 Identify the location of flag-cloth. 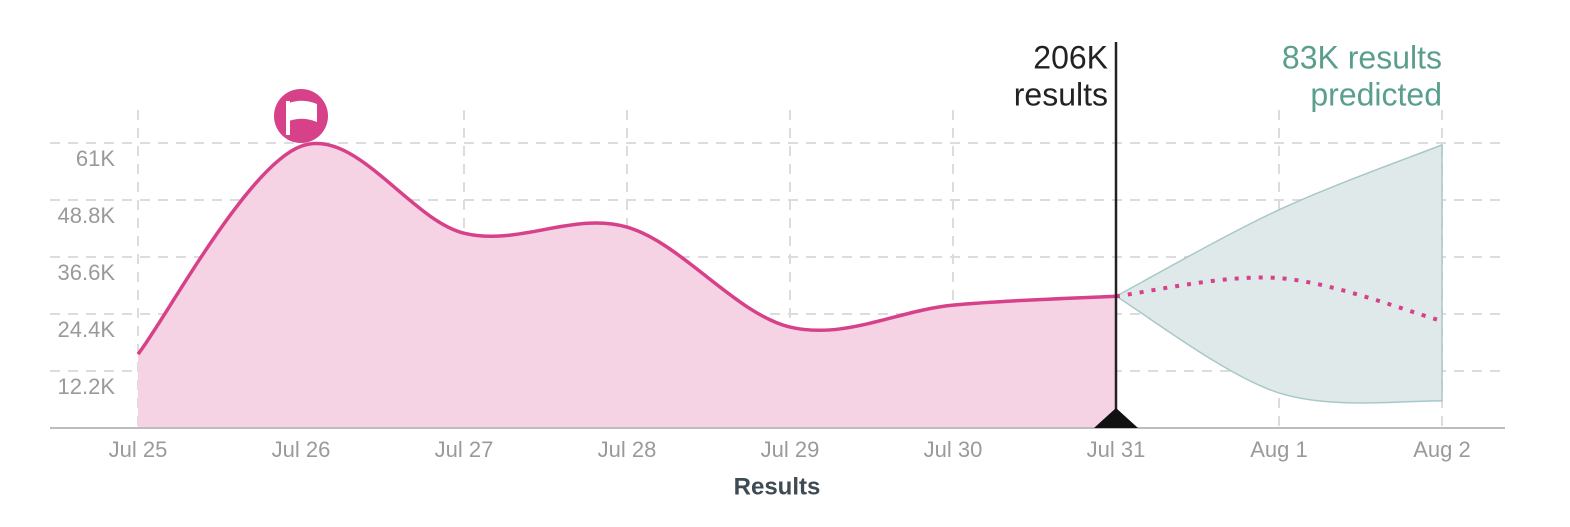
(303, 111).